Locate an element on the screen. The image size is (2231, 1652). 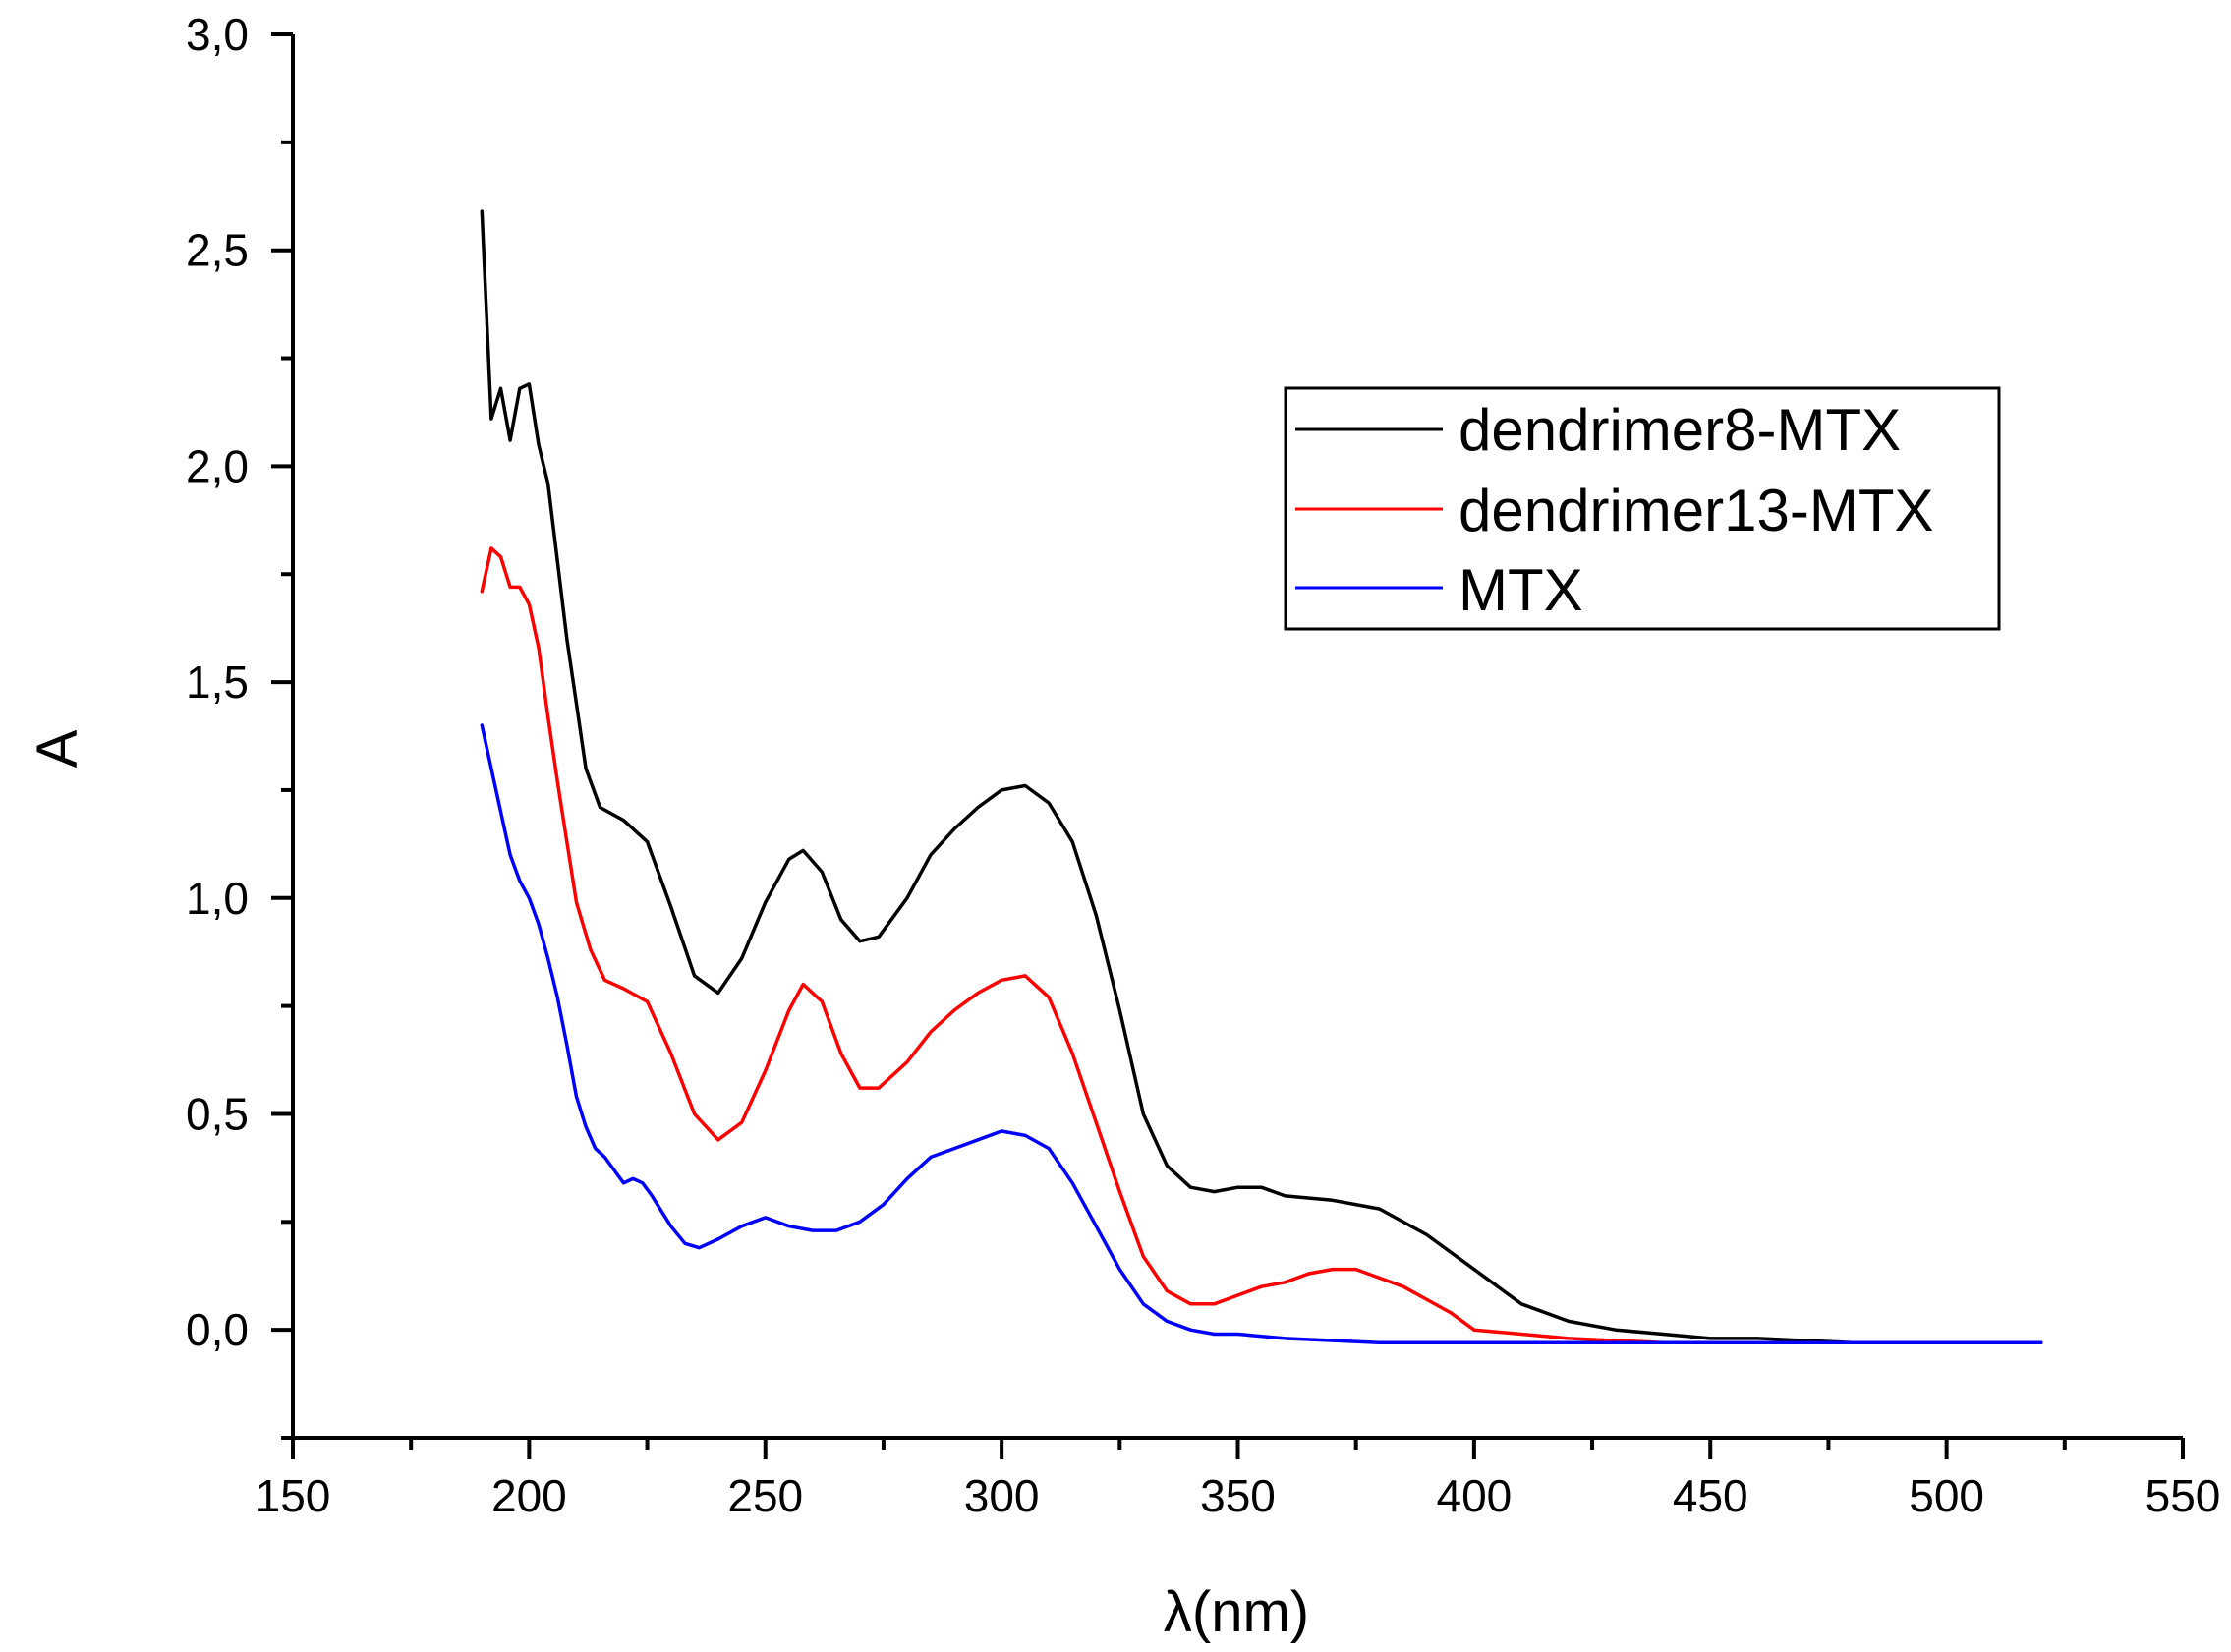
x-tick-label: 150 is located at coordinates (294, 1495).